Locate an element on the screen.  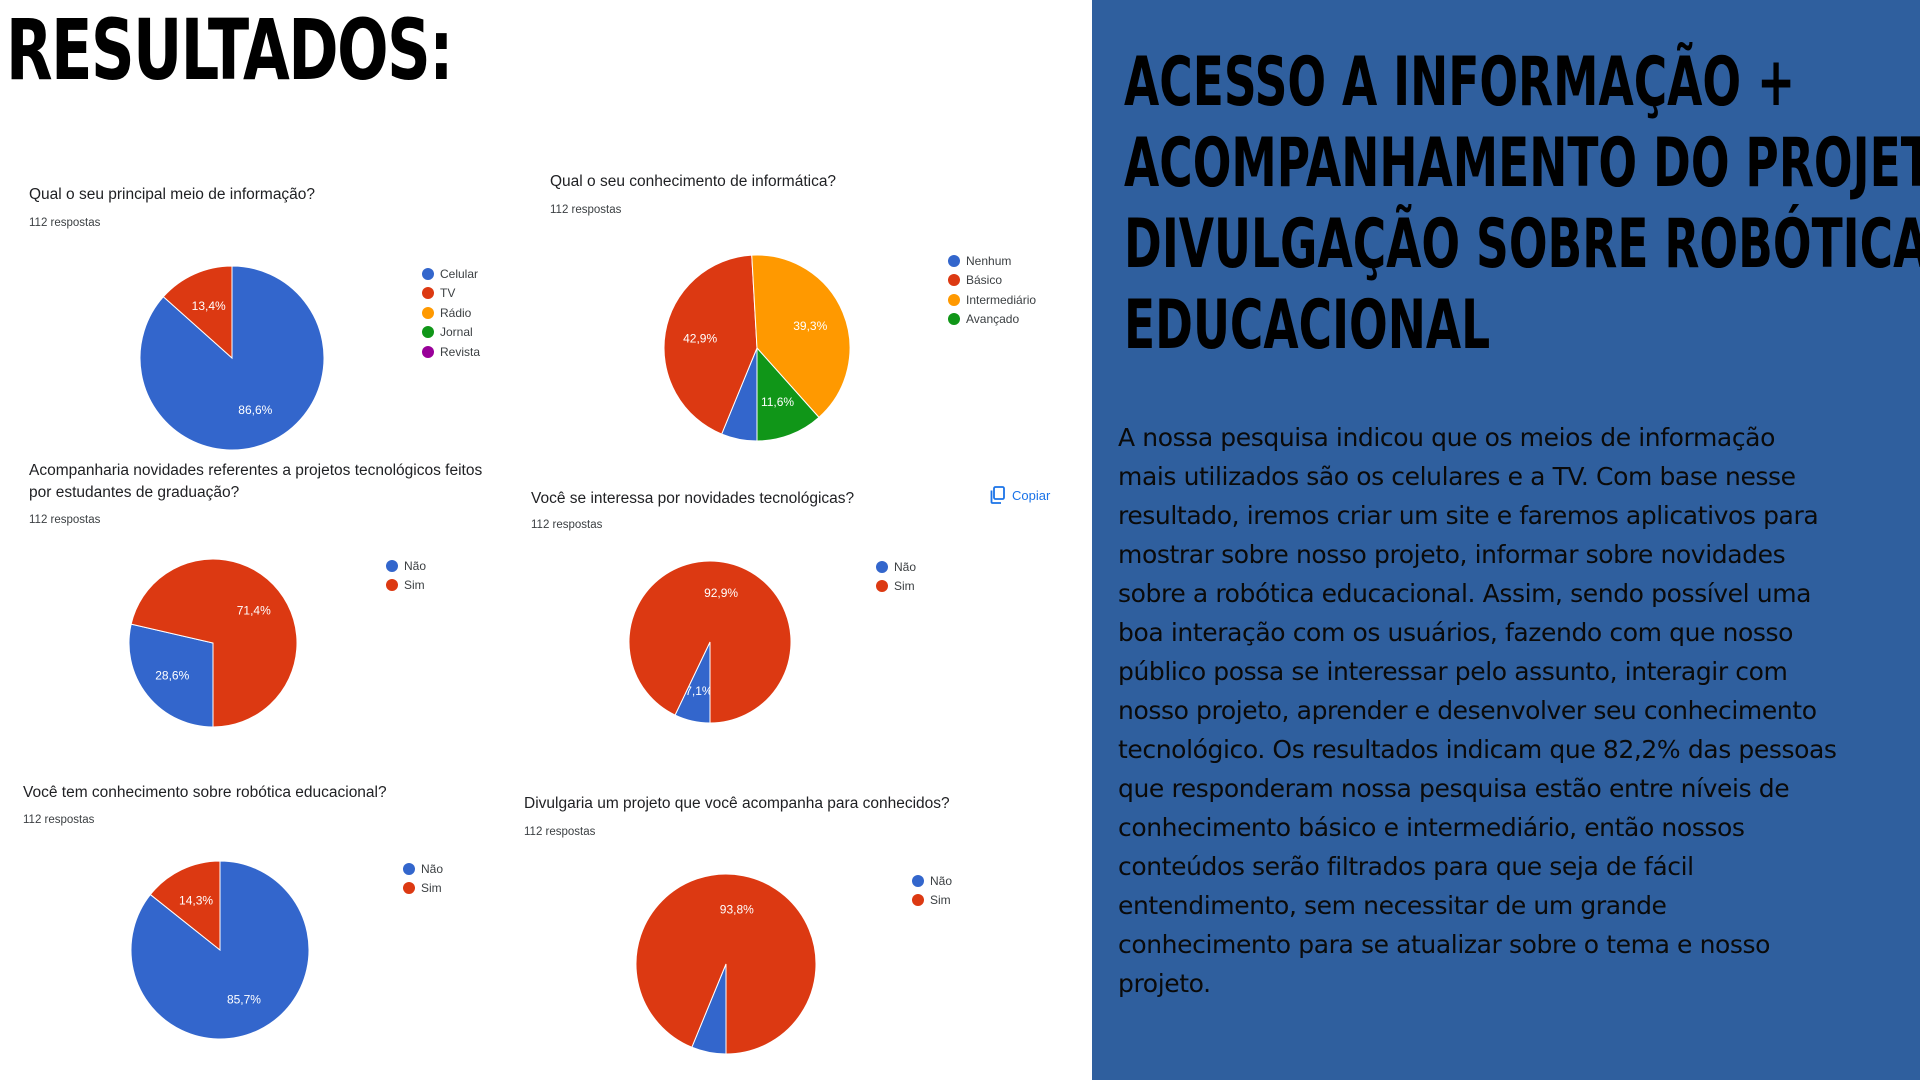
legend-label: TV is located at coordinates (448, 293).